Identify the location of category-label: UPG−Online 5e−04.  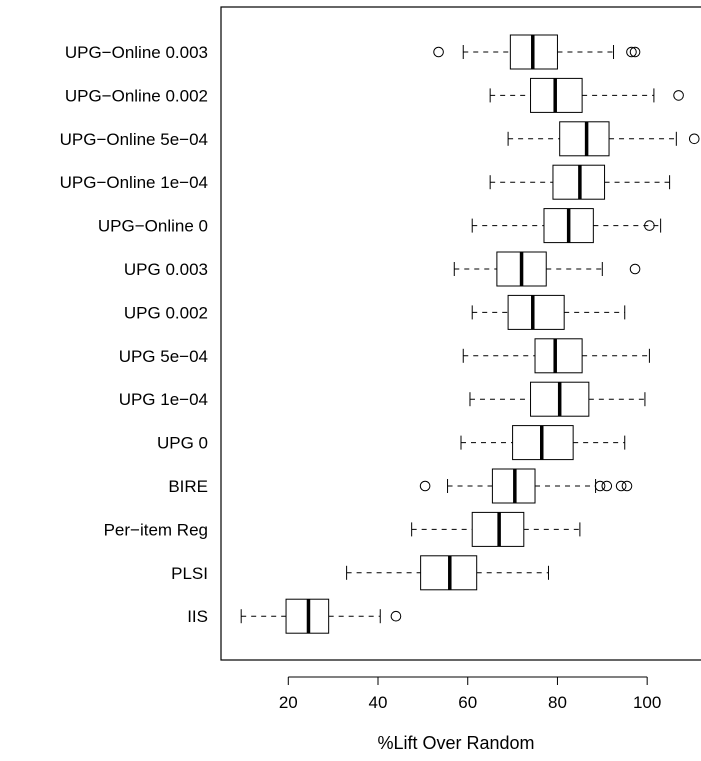
(134, 139).